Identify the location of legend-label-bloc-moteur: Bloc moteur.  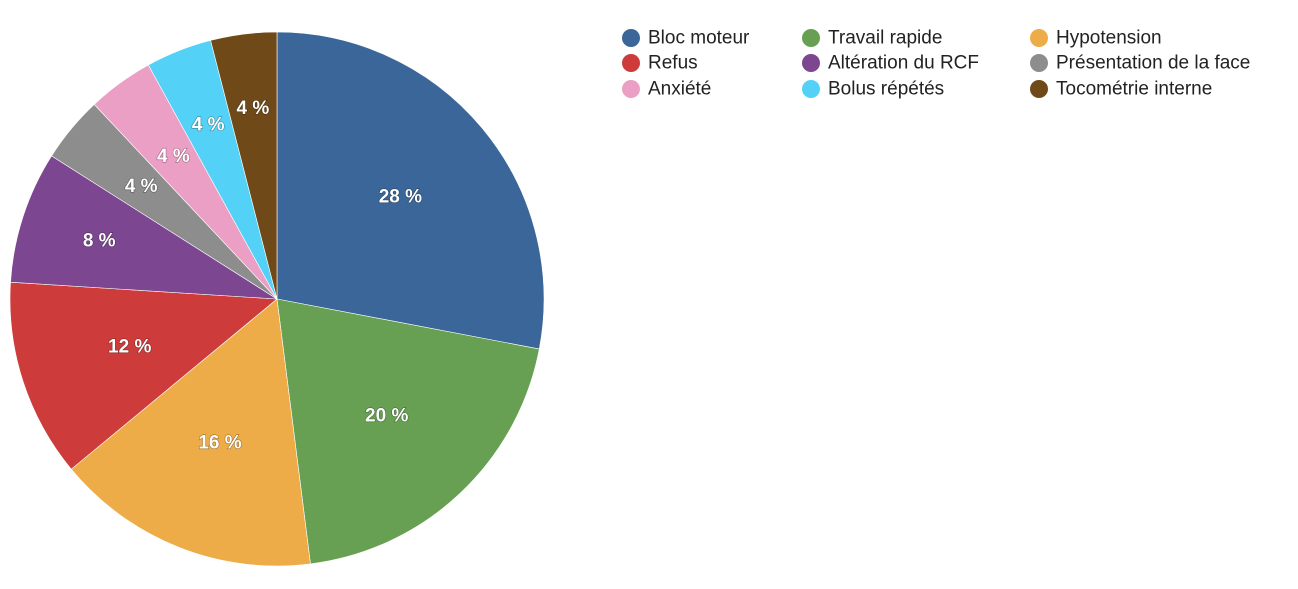
(699, 38).